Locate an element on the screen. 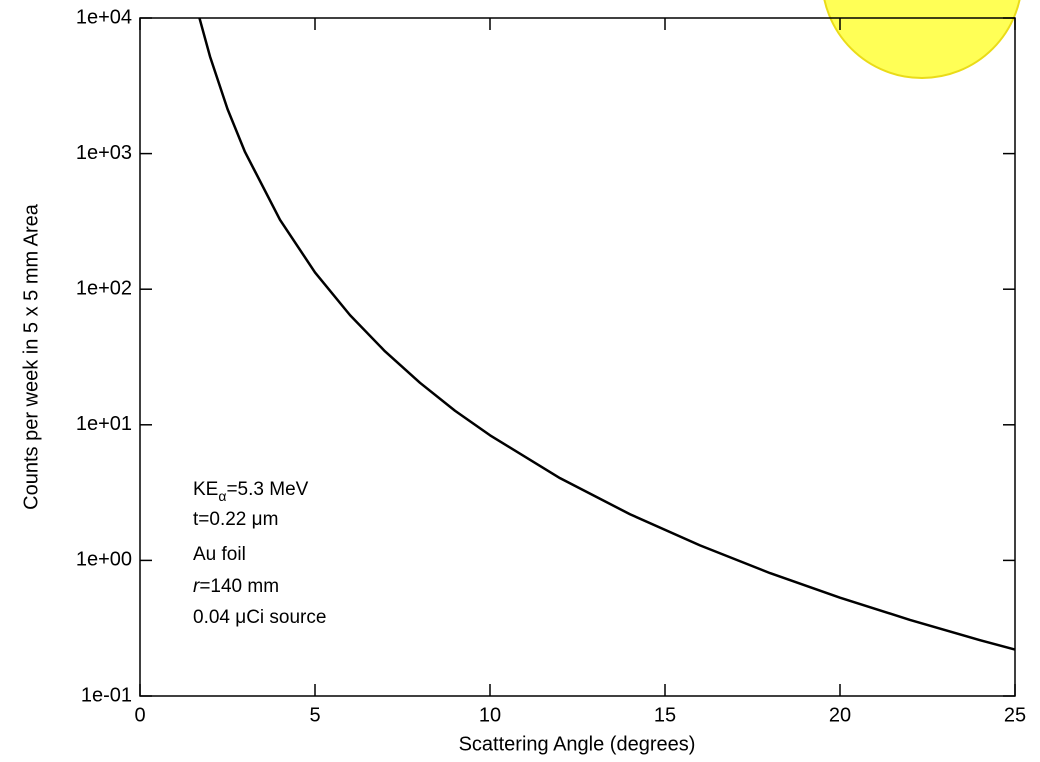 This screenshot has width=1040, height=762. x-tick-label: 5 is located at coordinates (314, 715).